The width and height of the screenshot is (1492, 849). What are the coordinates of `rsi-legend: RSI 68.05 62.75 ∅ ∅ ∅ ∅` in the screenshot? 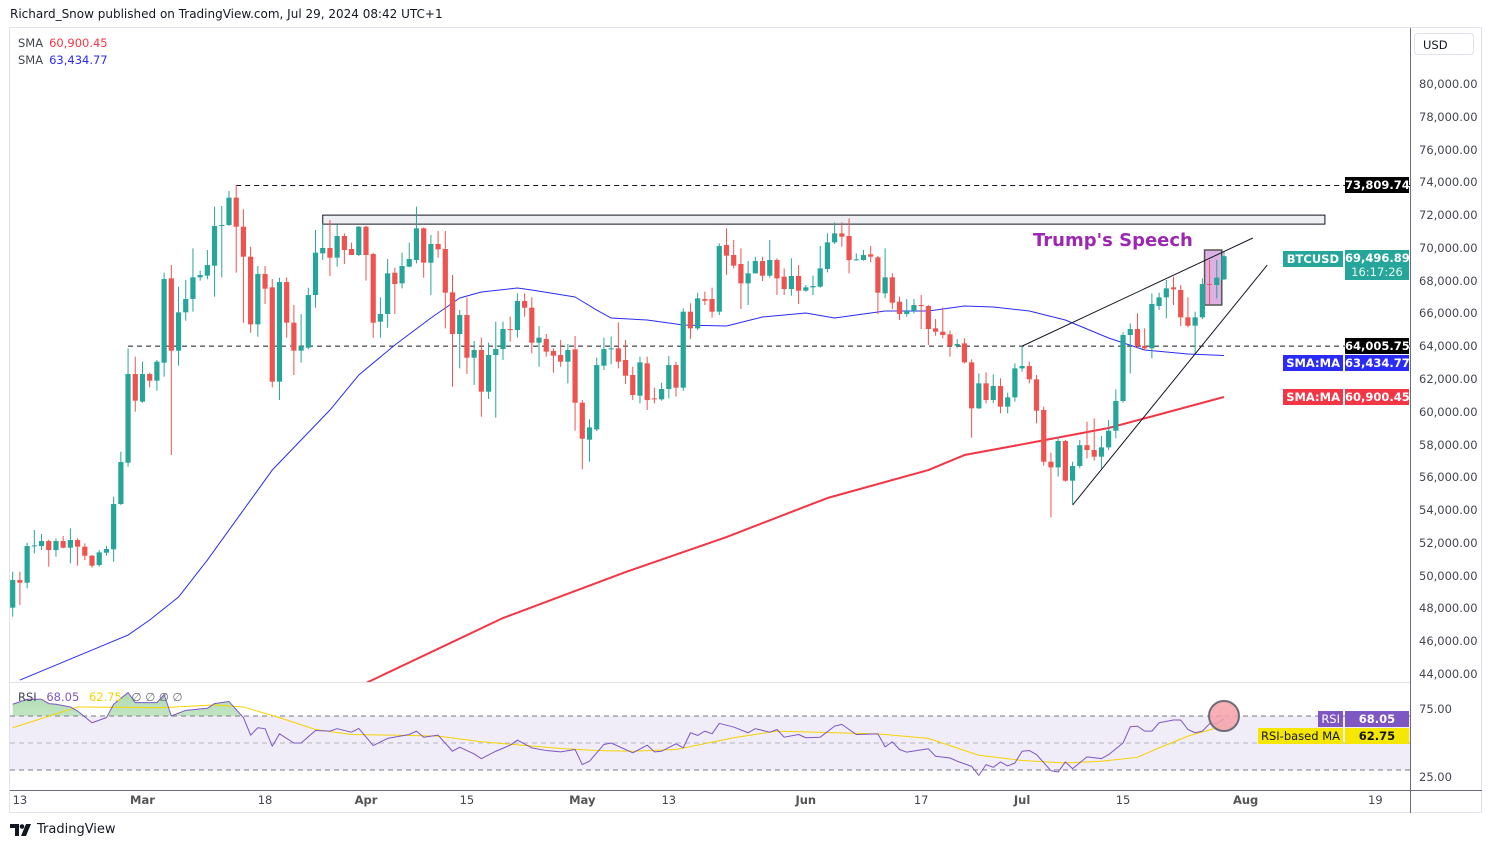 It's located at (103, 697).